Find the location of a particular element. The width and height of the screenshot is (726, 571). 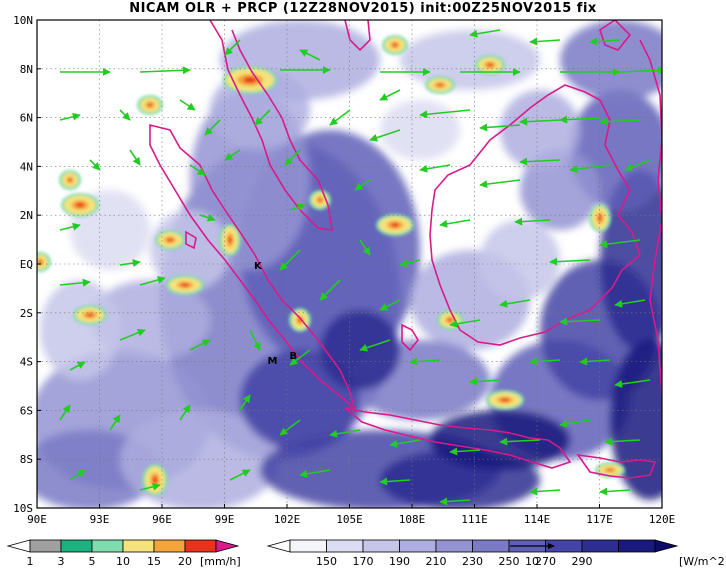

coast-simeulue is located at coordinates (191, 240).